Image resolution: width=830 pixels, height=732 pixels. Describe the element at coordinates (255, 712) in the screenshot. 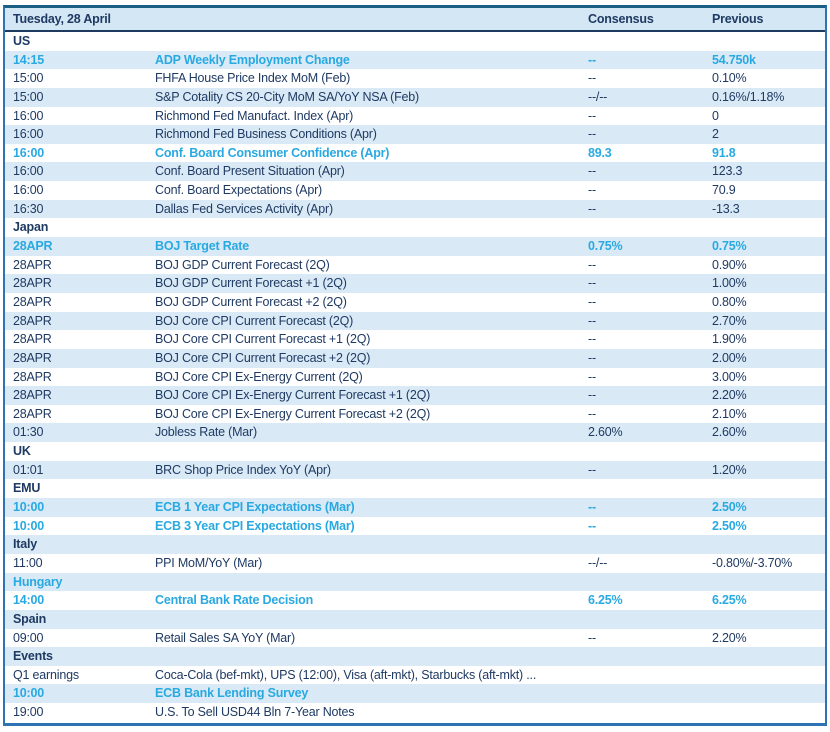

I see `event-label: U.S. To Sell USD44 Bln 7-Year Notes` at that location.